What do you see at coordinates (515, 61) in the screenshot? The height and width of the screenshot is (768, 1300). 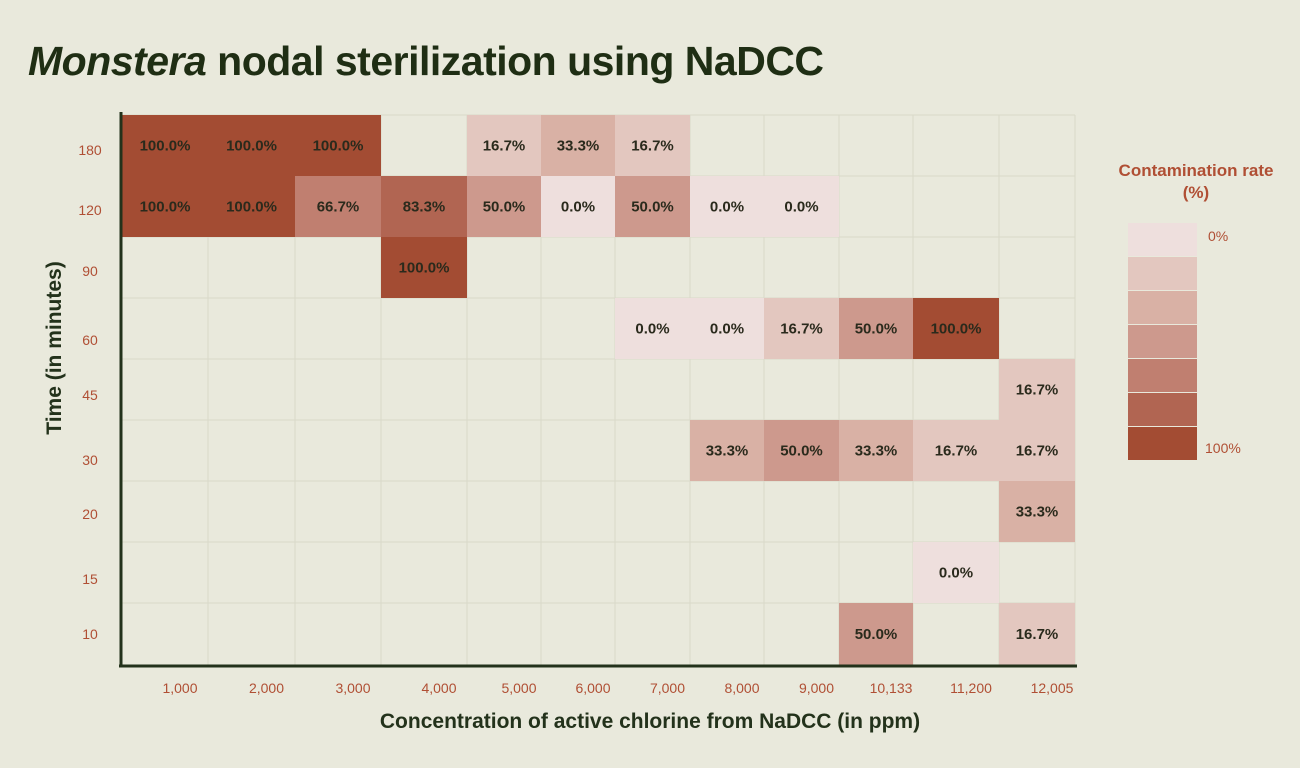 I see `chart-title-rest: nodal sterilization using NaDCC` at bounding box center [515, 61].